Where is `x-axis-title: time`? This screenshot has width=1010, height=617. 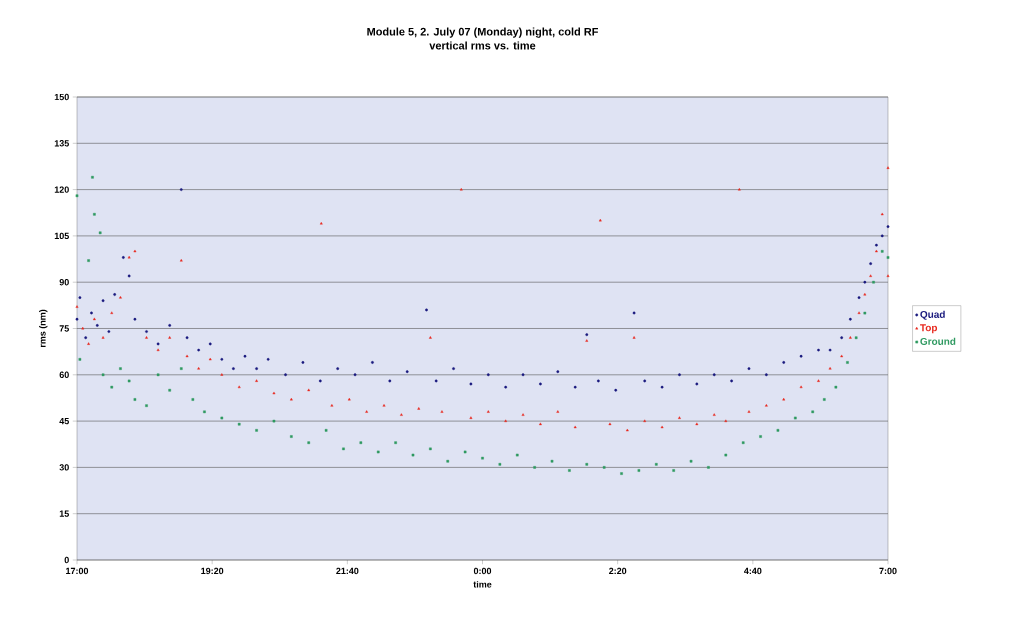
x-axis-title: time is located at coordinates (482, 584).